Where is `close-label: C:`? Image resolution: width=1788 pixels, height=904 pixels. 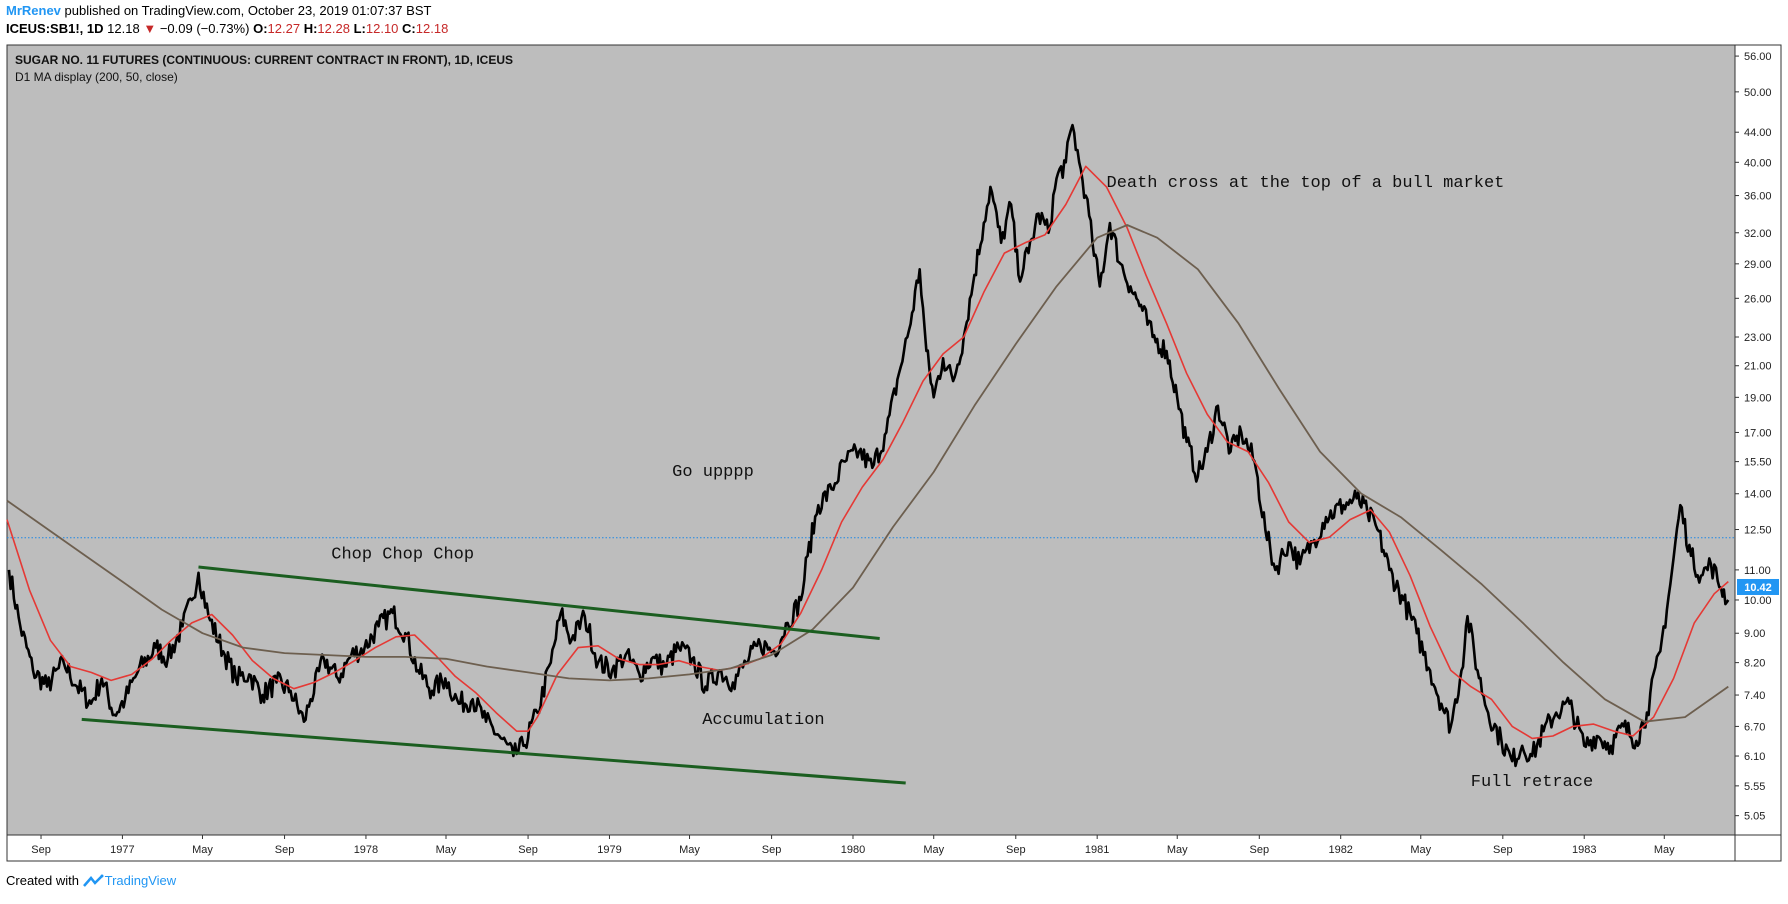 close-label: C: is located at coordinates (409, 28).